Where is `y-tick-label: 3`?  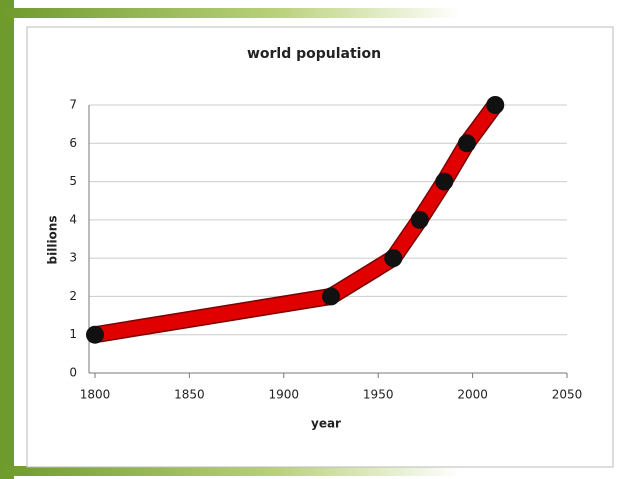
y-tick-label: 3 is located at coordinates (73, 258).